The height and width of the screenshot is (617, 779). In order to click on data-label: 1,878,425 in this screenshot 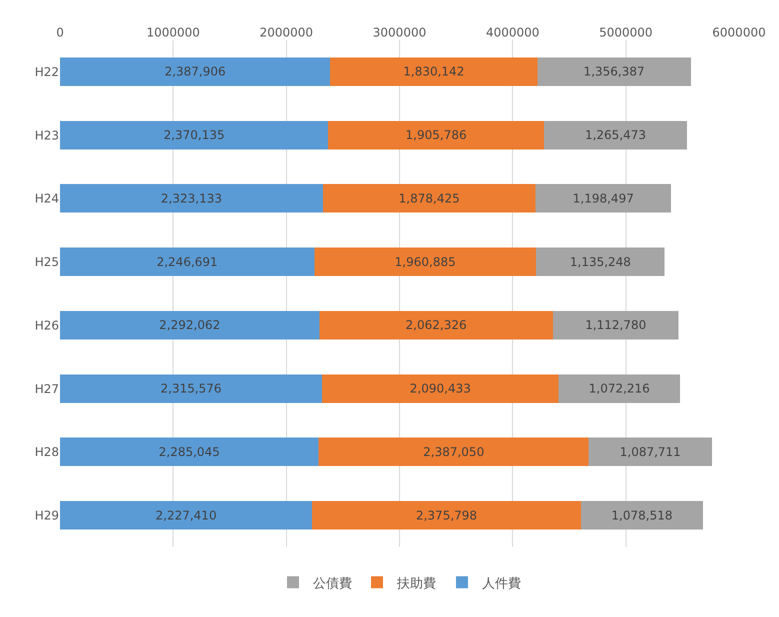, I will do `click(429, 198)`.